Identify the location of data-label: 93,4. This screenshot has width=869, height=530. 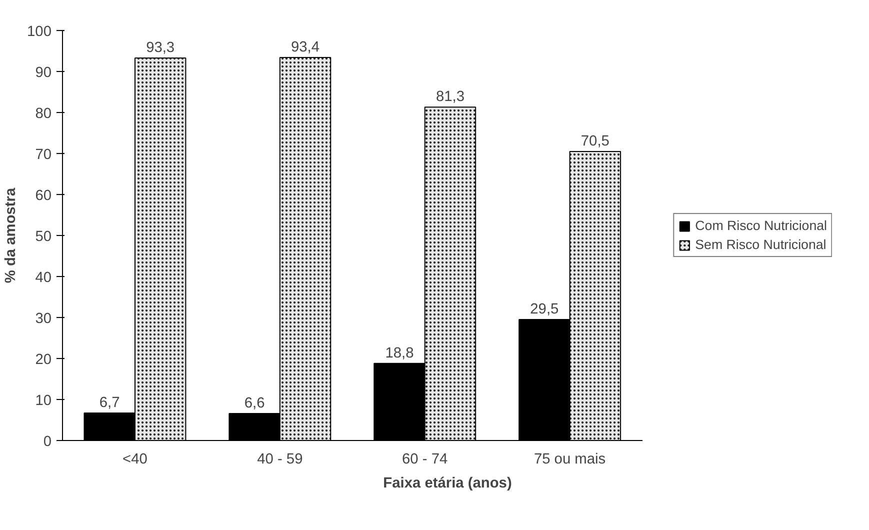
(305, 48).